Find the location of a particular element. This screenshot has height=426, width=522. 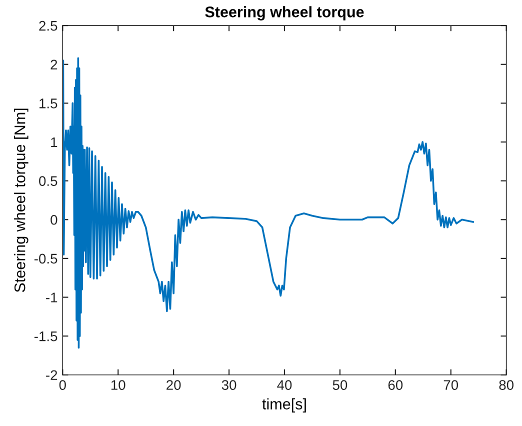

x-tick-label: 80 is located at coordinates (506, 385).